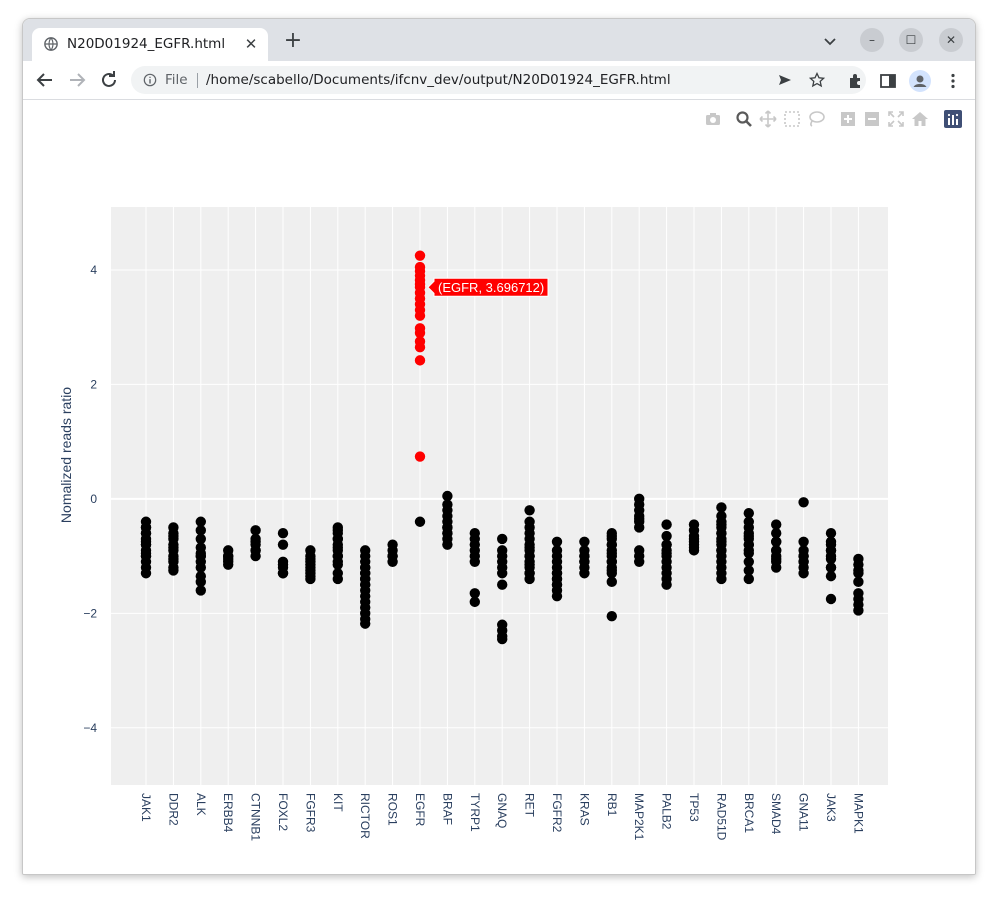  What do you see at coordinates (953, 81) in the screenshot?
I see `more-menu-icon` at bounding box center [953, 81].